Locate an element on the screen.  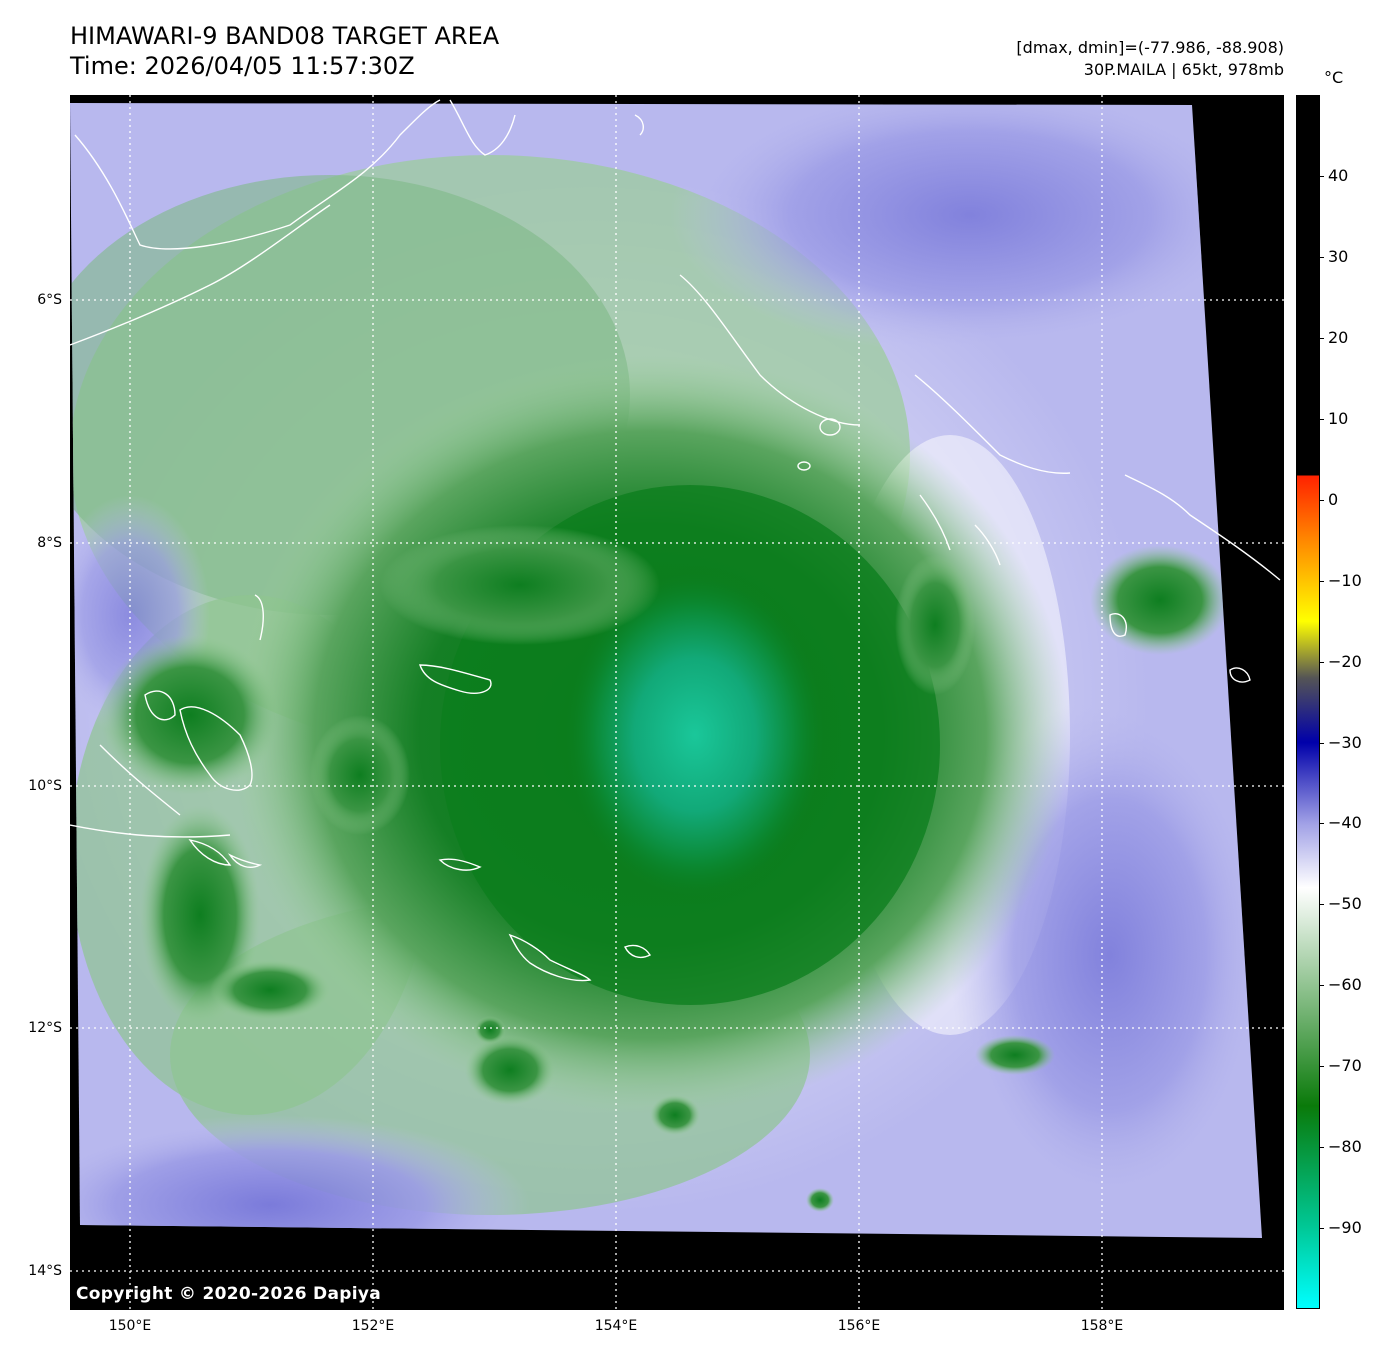
lon-label-150e: 150°E is located at coordinates (130, 1326).